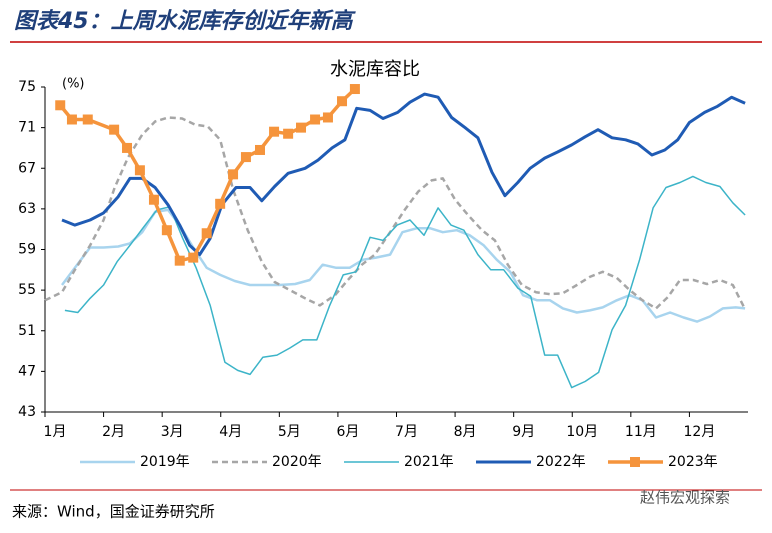 This screenshot has height=533, width=772. Describe the element at coordinates (172, 432) in the screenshot. I see `x-tick-label: 3月` at that location.